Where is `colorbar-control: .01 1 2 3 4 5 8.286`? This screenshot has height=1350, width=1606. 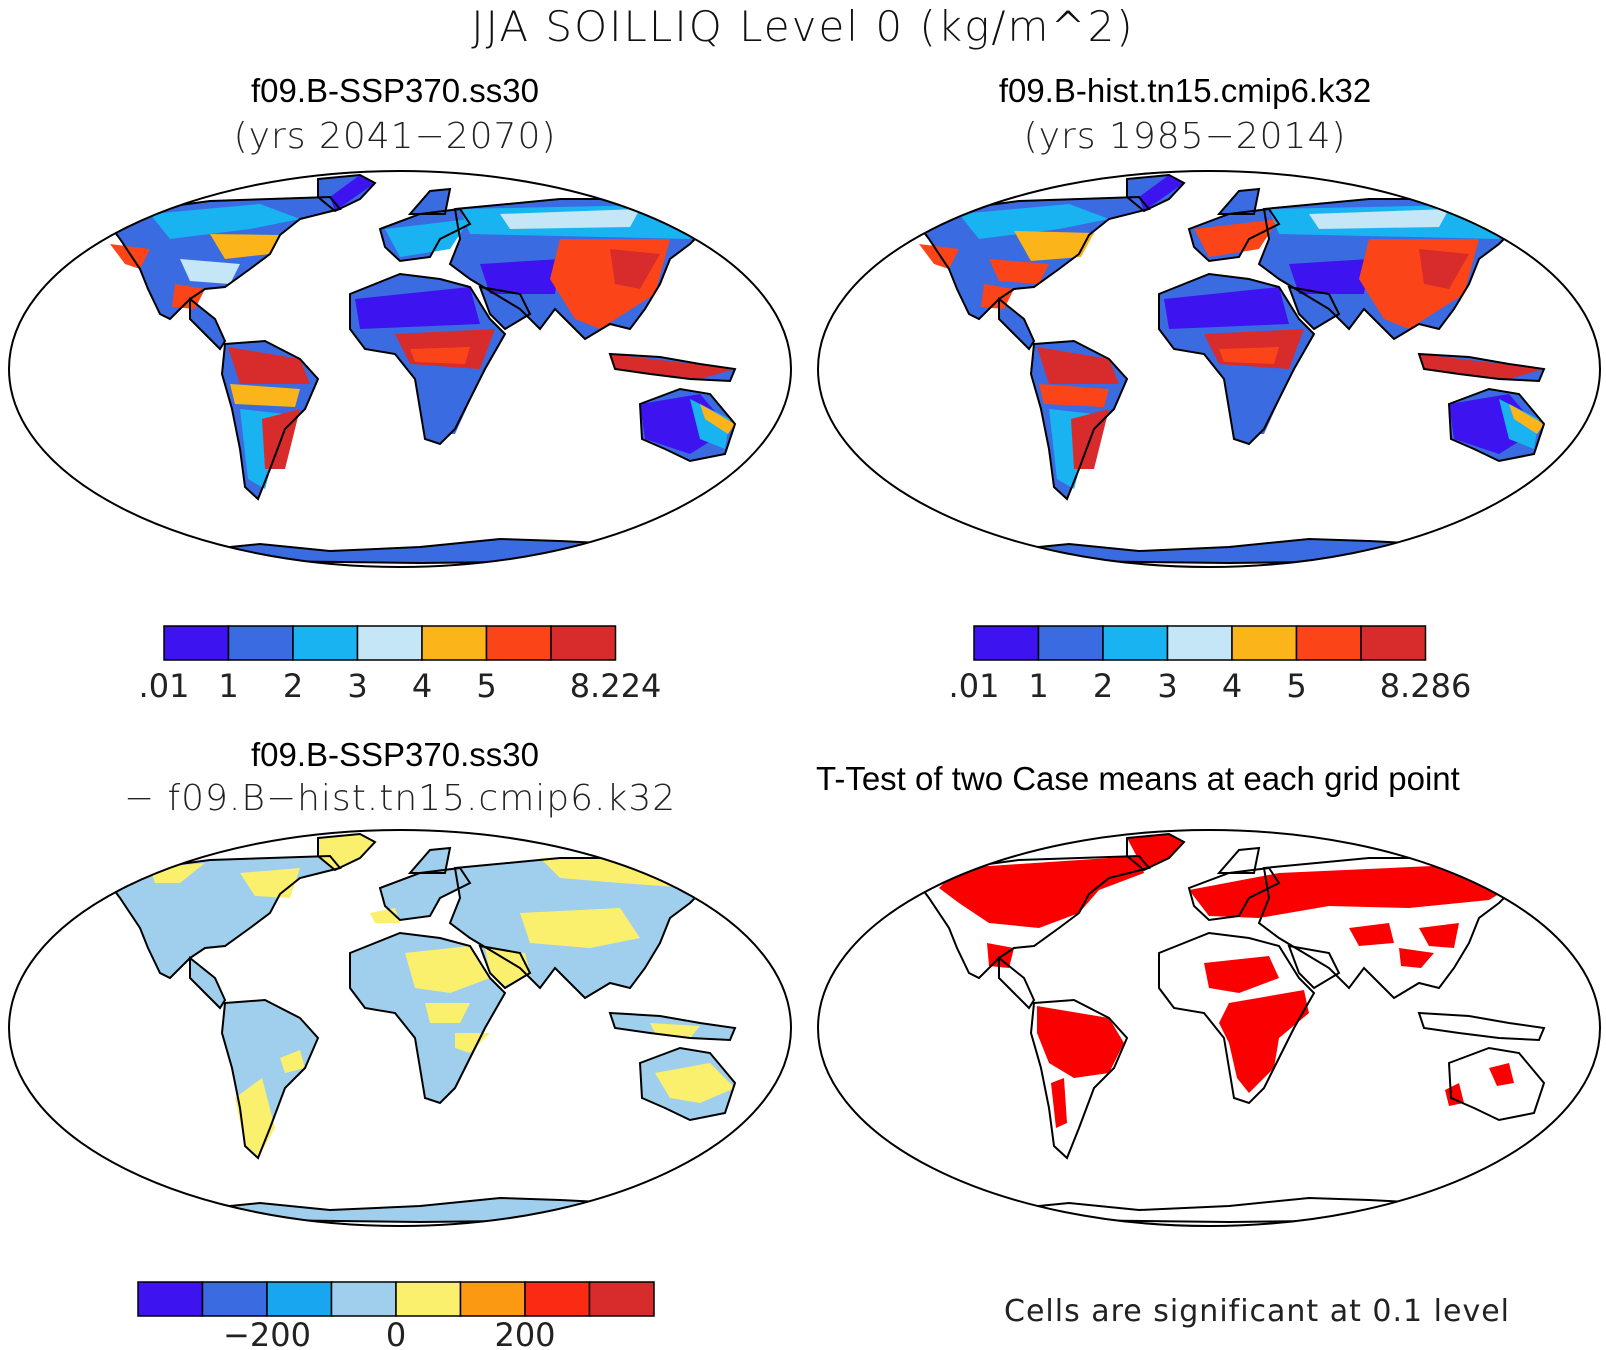 colorbar-control: .01 1 2 3 4 5 8.286 is located at coordinates (1210, 665).